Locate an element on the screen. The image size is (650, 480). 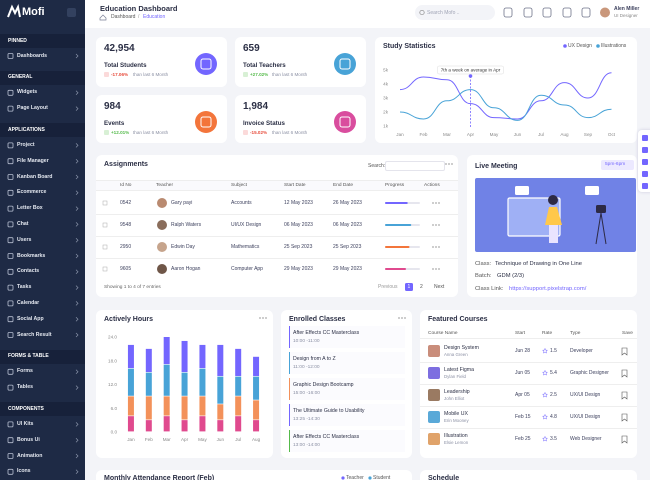
menu-item: Page Layout is located at coordinates (32, 108).